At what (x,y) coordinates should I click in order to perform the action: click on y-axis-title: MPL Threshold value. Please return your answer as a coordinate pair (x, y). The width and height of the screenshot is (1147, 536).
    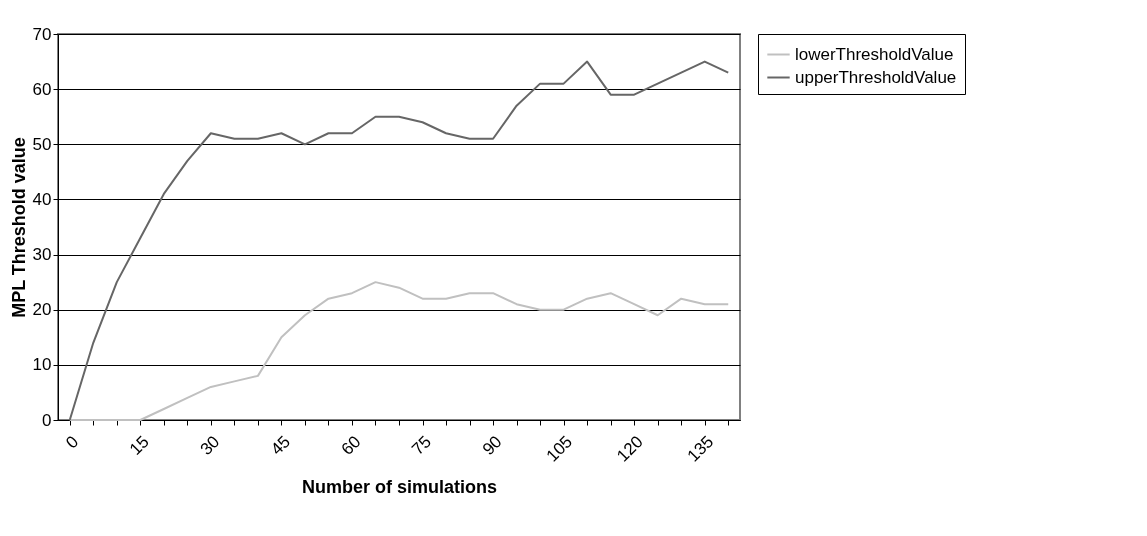
    Looking at the image, I should click on (18, 227).